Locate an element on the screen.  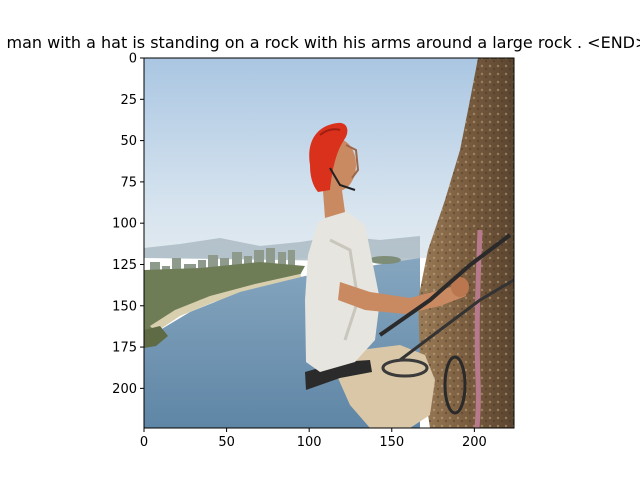
x-axis: 0 50 100 150 200 is located at coordinates (313, 439).